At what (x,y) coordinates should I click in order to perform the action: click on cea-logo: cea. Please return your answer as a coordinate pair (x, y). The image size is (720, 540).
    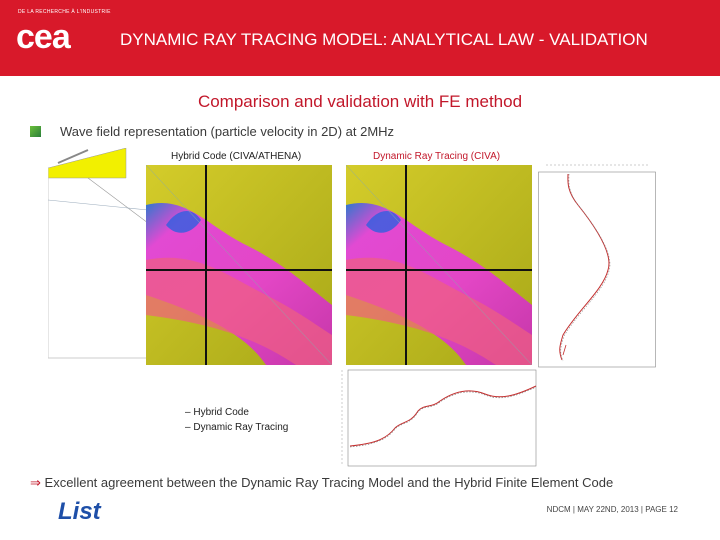
    Looking at the image, I should click on (43, 37).